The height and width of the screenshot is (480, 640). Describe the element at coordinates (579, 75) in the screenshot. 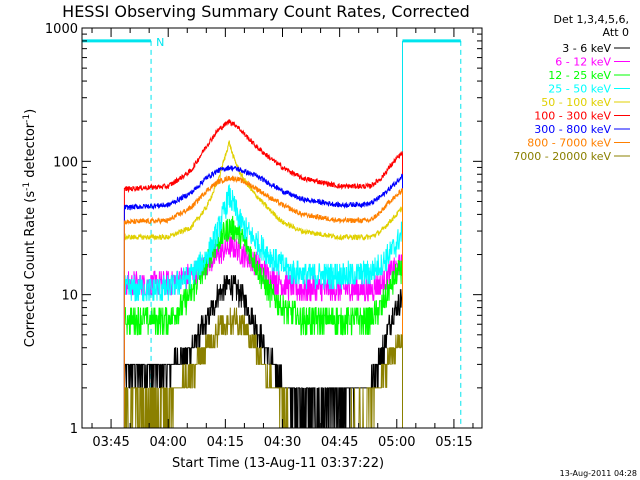

I see `legend-entry-label: 12 - 25 keV` at that location.